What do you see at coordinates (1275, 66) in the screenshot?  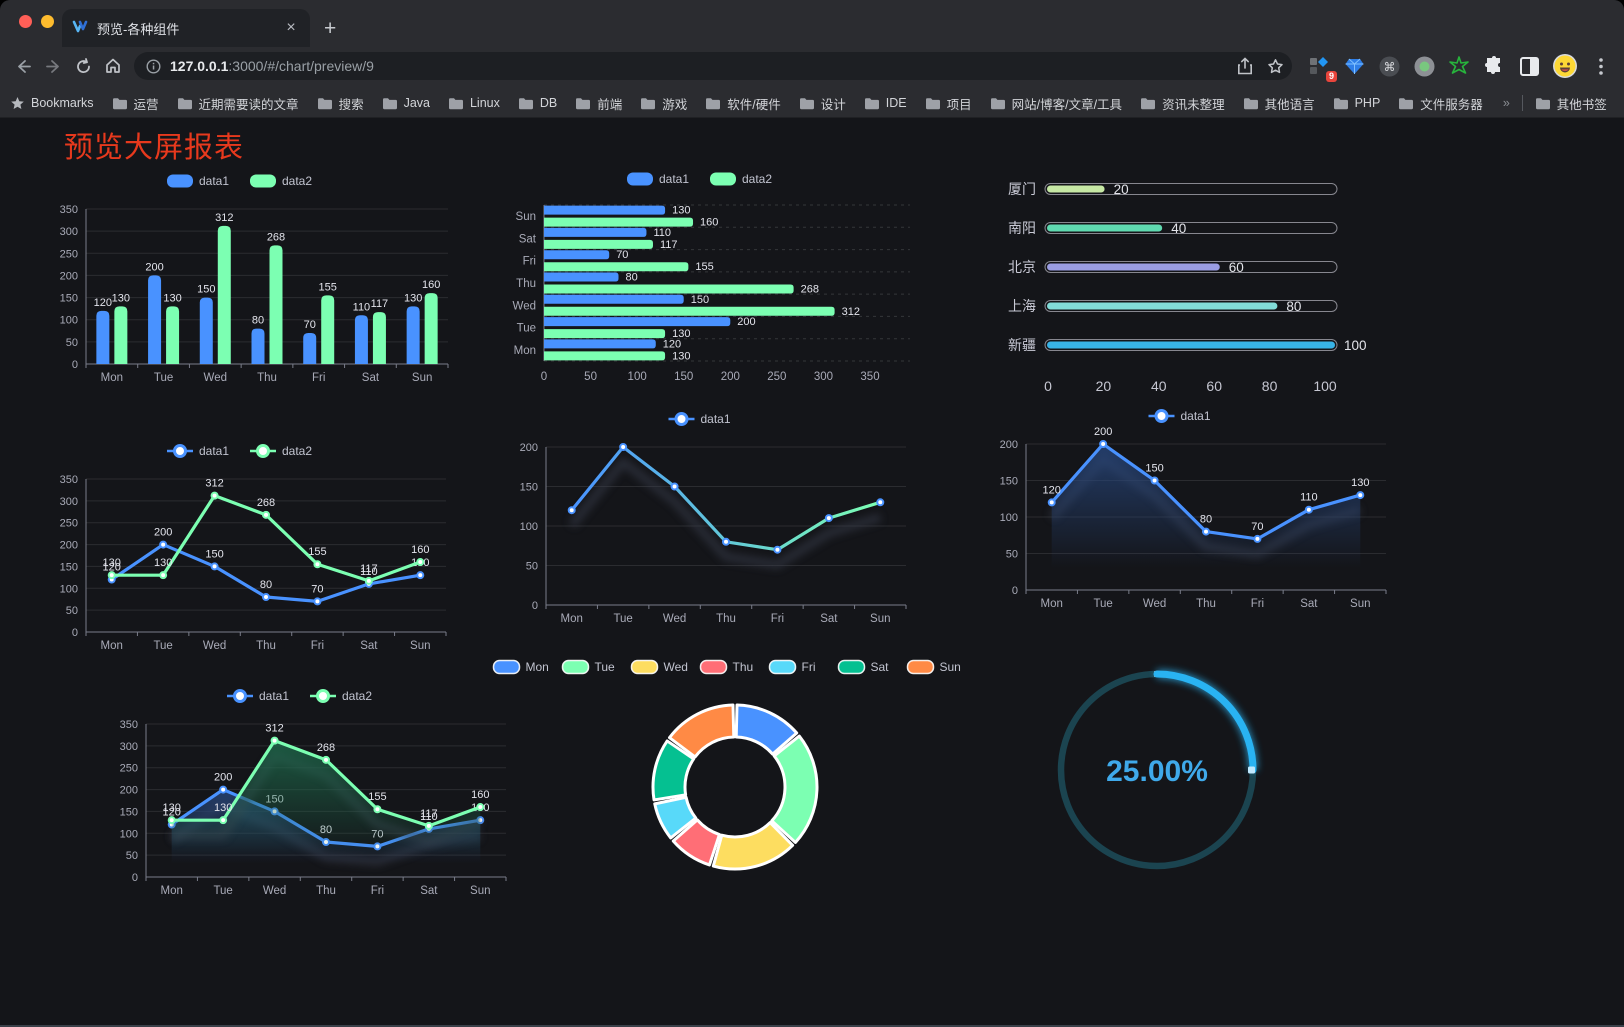 I see `bookmark-star-icon` at bounding box center [1275, 66].